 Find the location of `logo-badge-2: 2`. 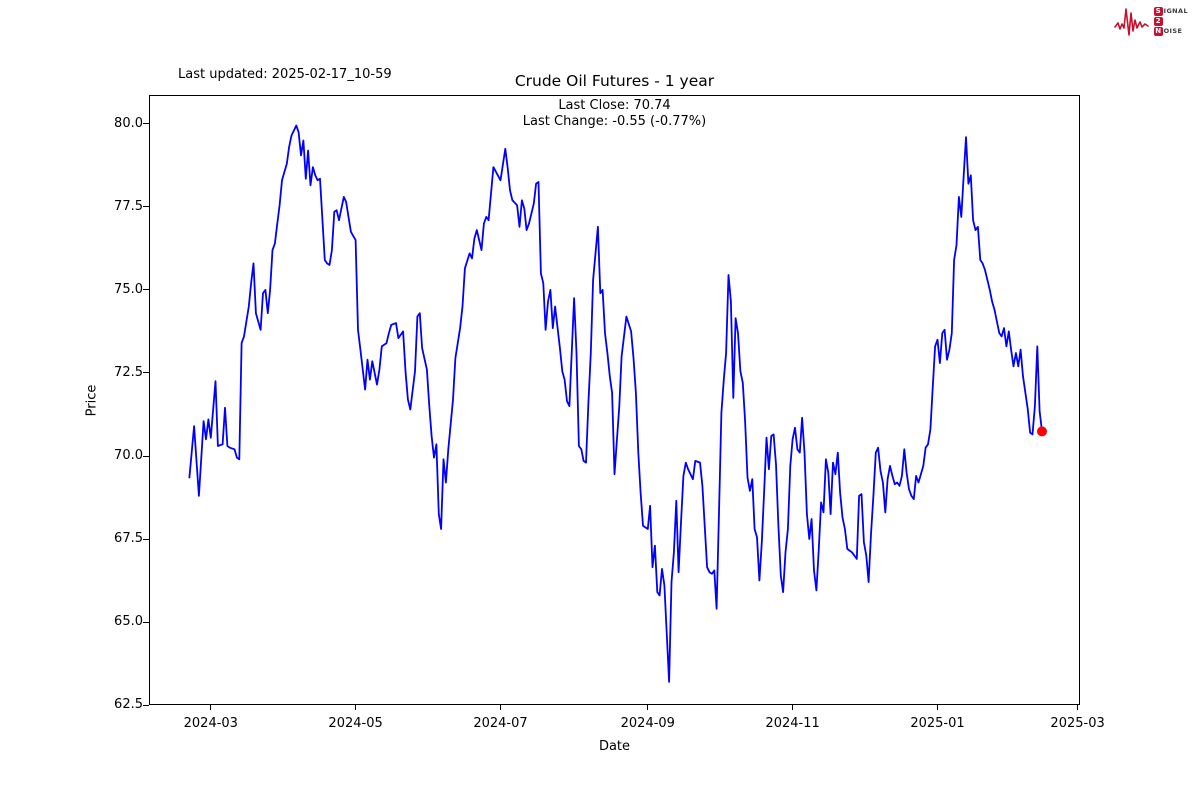

logo-badge-2: 2 is located at coordinates (1158, 21).